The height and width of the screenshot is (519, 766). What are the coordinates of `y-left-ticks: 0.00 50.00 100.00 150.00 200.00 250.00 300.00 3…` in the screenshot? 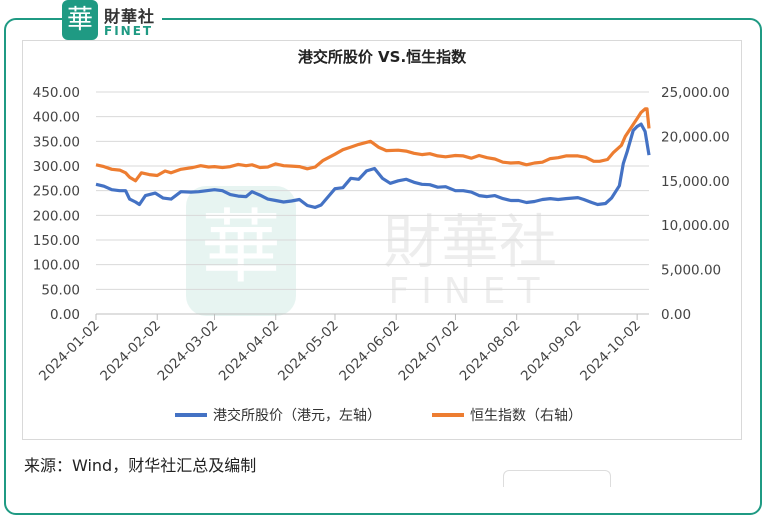 It's located at (56, 204).